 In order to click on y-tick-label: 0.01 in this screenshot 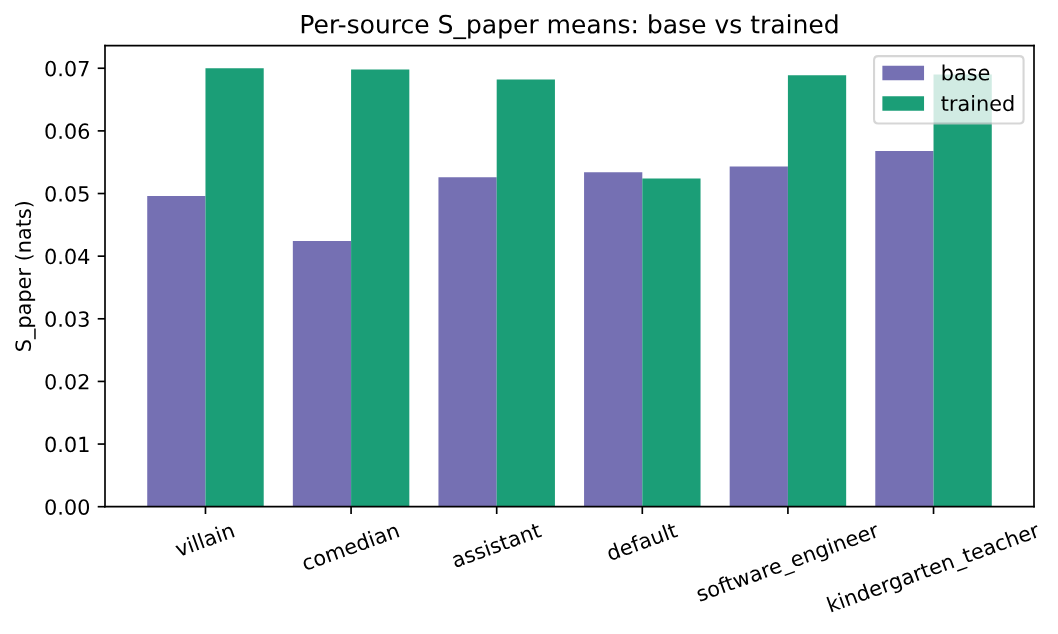, I will do `click(67, 444)`.